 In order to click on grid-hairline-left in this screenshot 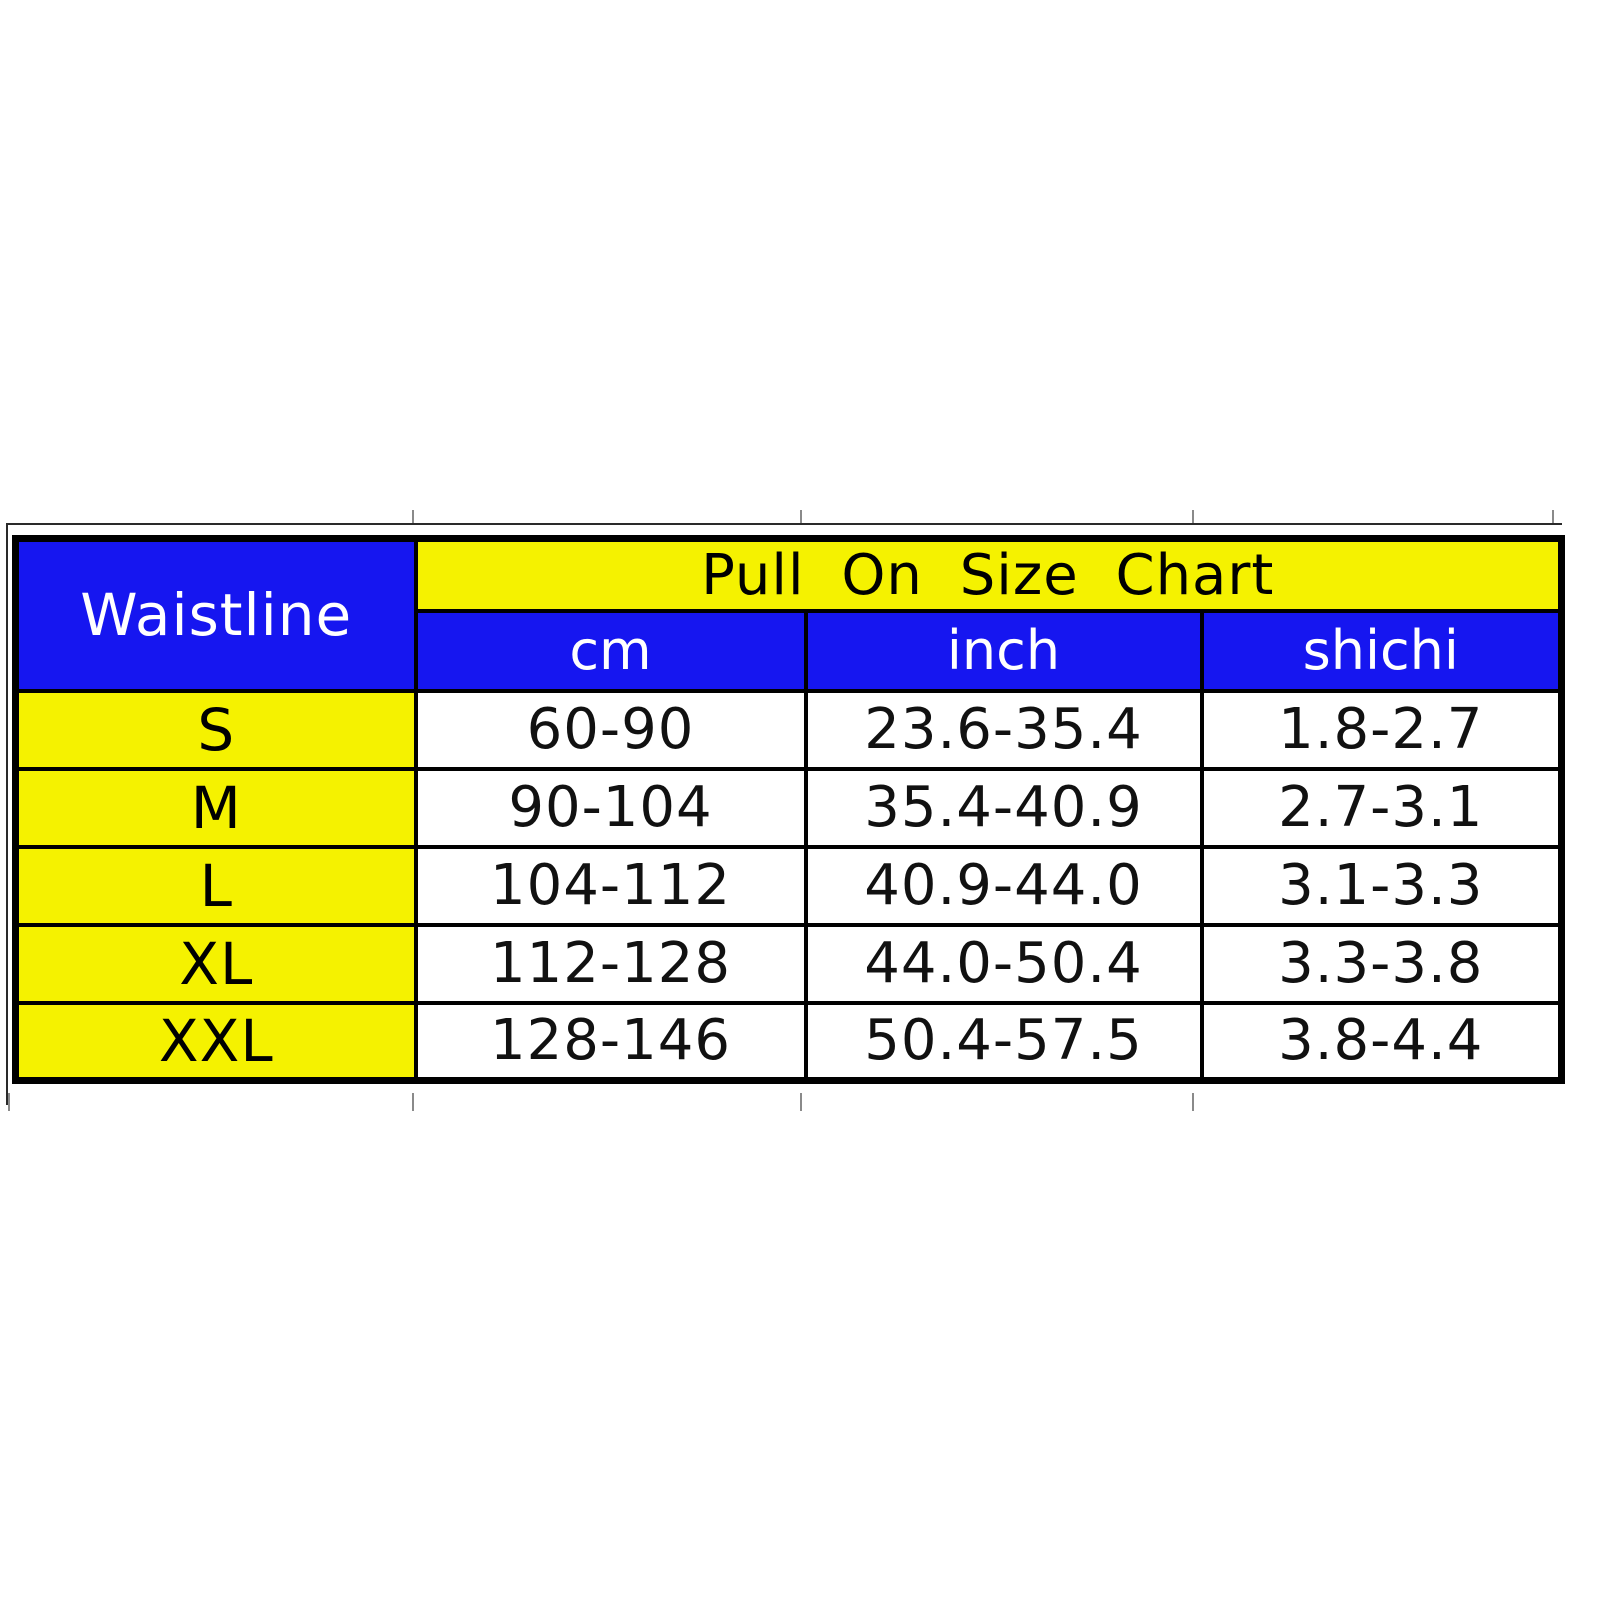, I will do `click(7, 814)`.